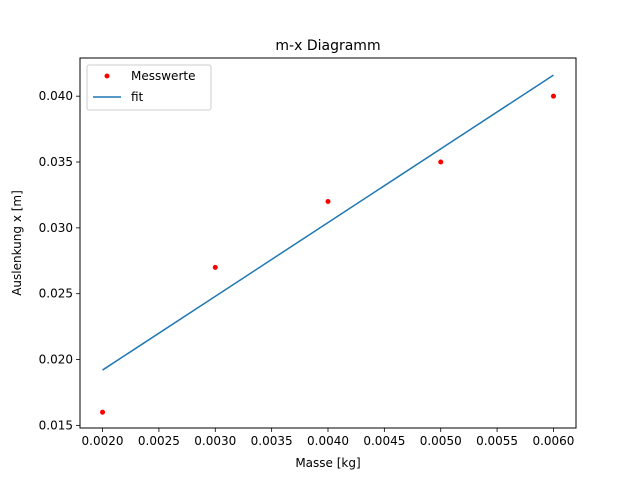  I want to click on y-tick-label: 0.025, so click(56, 294).